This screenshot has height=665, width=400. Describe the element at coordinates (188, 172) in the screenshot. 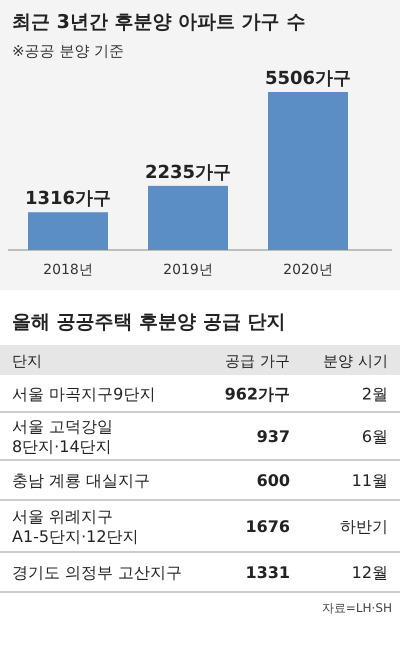

I see `data-label: 2235가구` at that location.